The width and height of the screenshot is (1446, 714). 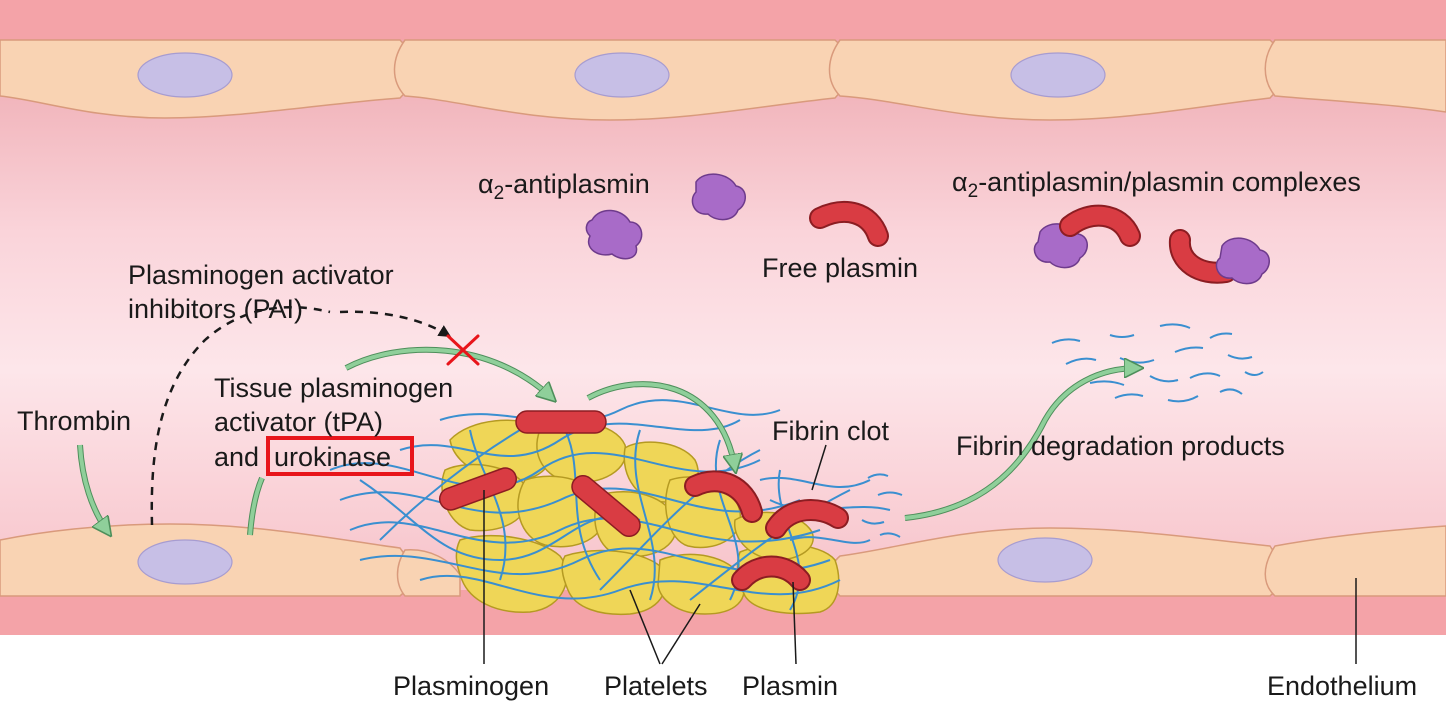 I want to click on nucleus-bottom, so click(x=615, y=561).